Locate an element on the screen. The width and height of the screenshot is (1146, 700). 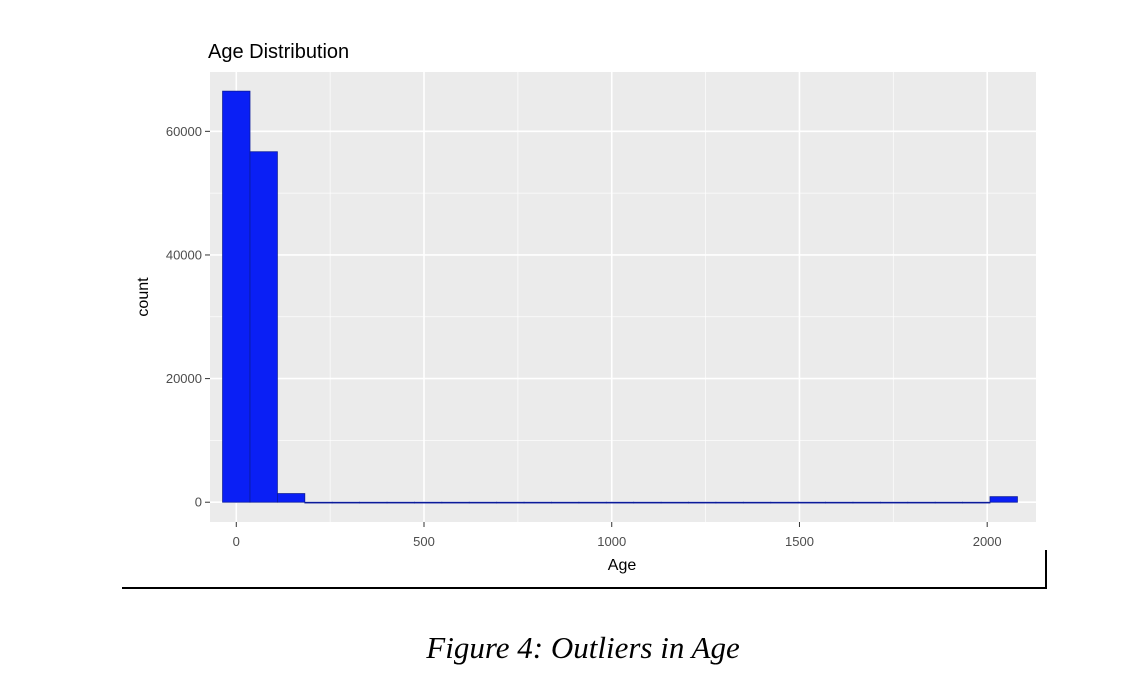
y-tick-label: 0 is located at coordinates (198, 502).